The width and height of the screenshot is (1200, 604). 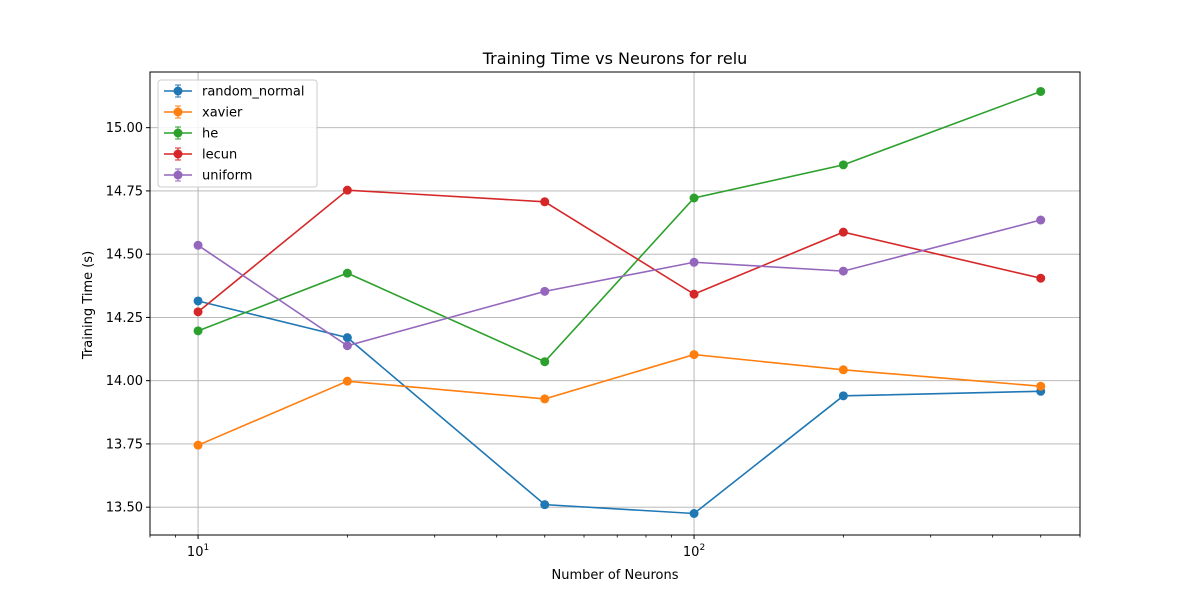 I want to click on y-tick-label: 14.25, so click(x=124, y=318).